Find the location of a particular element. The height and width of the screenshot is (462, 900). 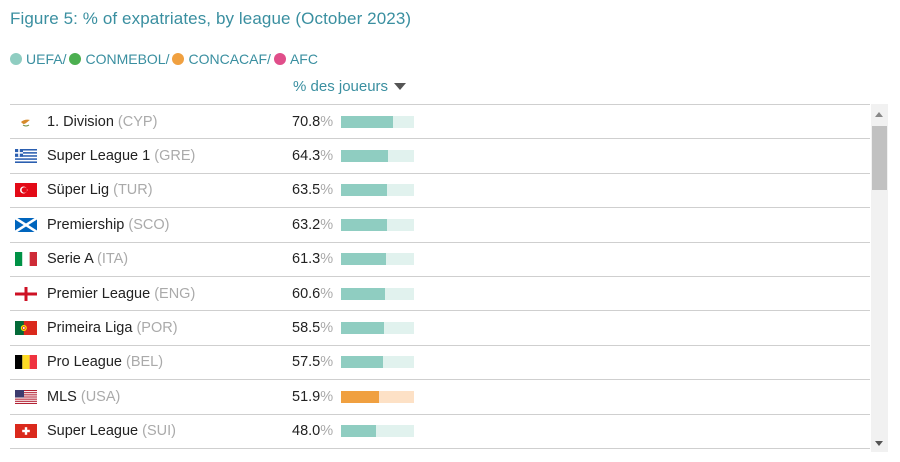

legend-label: CONMEBOL/ is located at coordinates (127, 59).